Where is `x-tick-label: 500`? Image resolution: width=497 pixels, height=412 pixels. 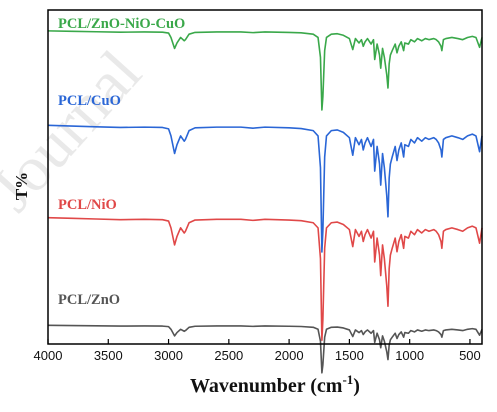 x-tick-label: 500 is located at coordinates (470, 355).